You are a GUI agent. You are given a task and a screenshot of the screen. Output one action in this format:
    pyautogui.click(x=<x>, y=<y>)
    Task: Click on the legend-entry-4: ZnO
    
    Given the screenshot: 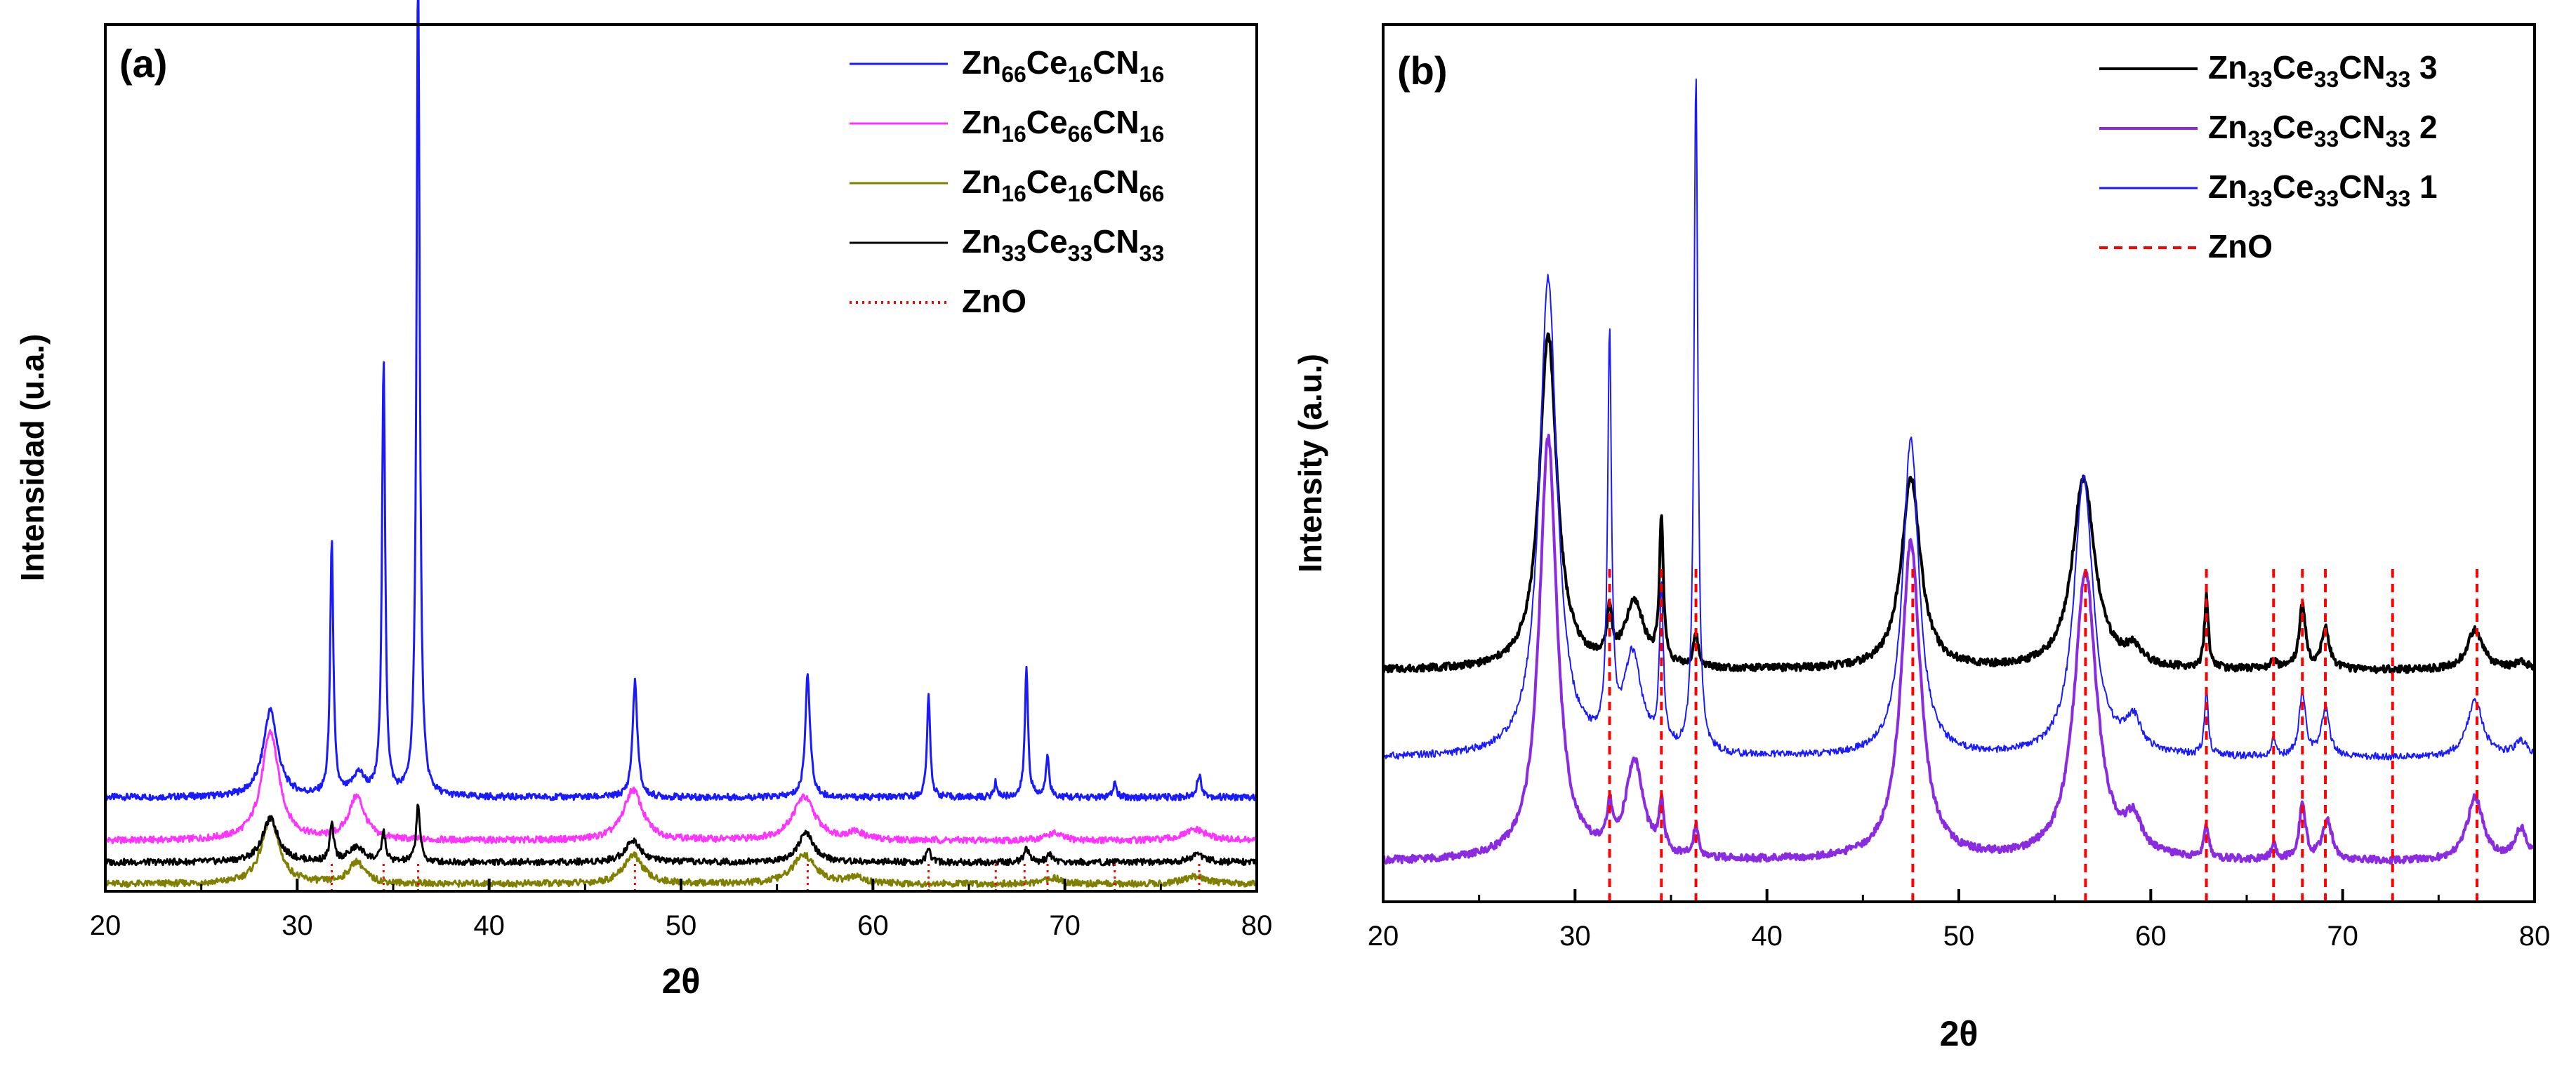 What is the action you would take?
    pyautogui.click(x=994, y=301)
    